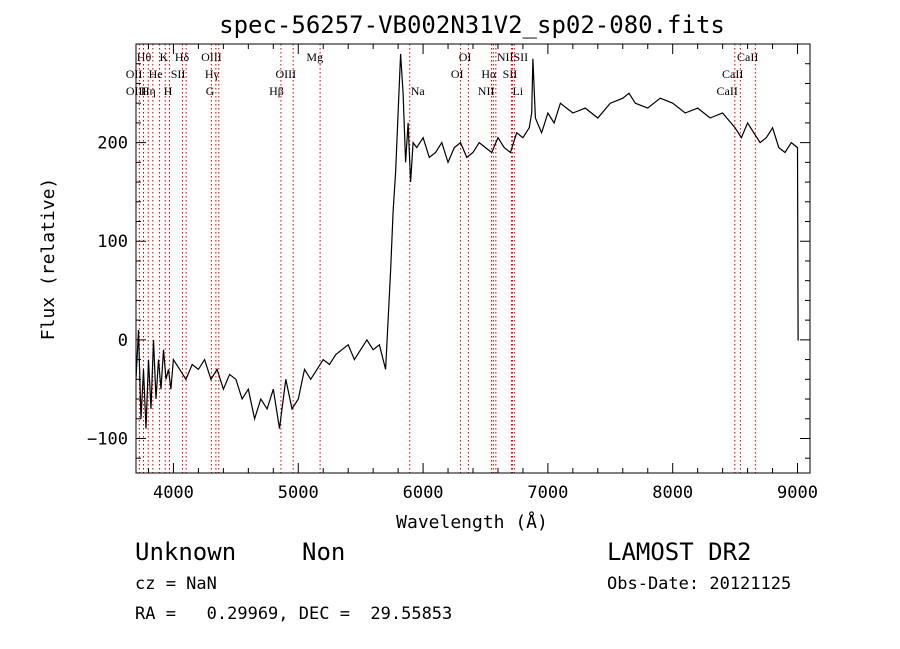 The image size is (900, 649). Describe the element at coordinates (285, 74) in the screenshot. I see `line-label: OIII` at that location.